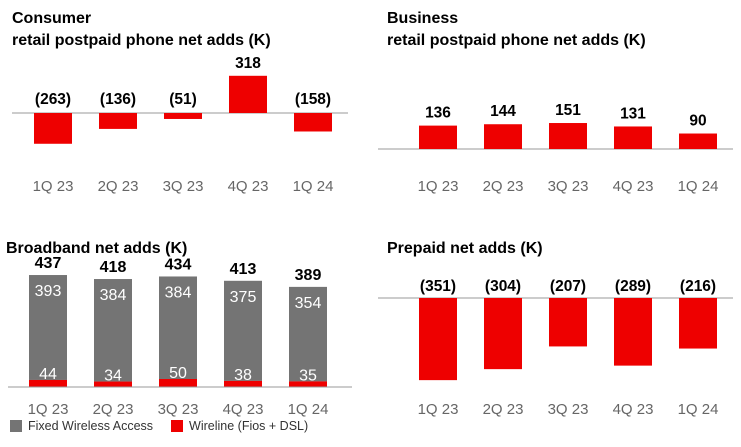 The width and height of the screenshot is (741, 447). Describe the element at coordinates (568, 110) in the screenshot. I see `business-data-label: 151` at that location.